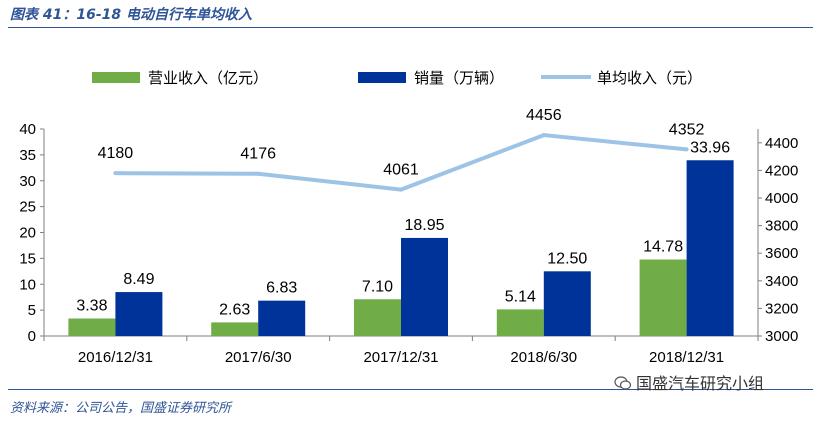 This screenshot has width=821, height=421. I want to click on title-divider, so click(410, 27).